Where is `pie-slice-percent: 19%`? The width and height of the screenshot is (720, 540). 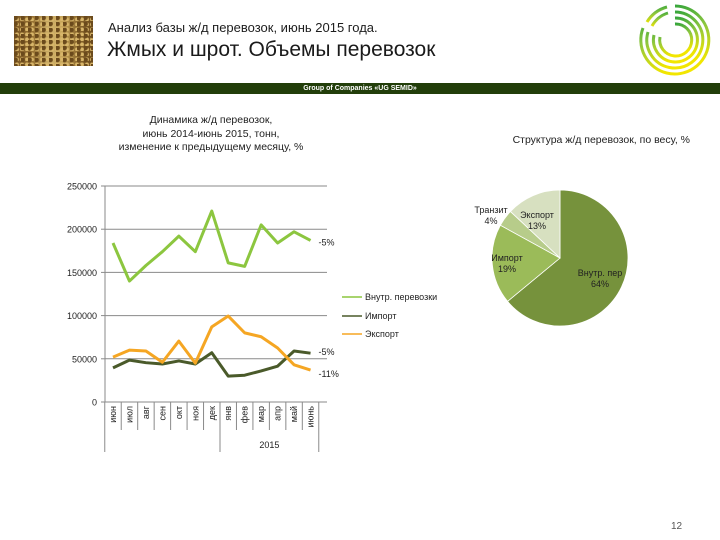
pie-slice-percent: 19% is located at coordinates (507, 269).